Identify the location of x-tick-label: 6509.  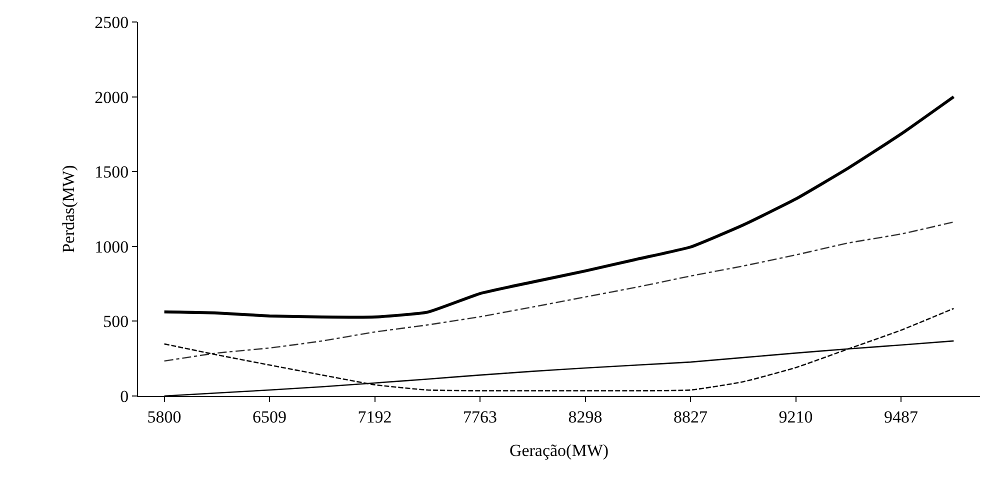
(269, 416).